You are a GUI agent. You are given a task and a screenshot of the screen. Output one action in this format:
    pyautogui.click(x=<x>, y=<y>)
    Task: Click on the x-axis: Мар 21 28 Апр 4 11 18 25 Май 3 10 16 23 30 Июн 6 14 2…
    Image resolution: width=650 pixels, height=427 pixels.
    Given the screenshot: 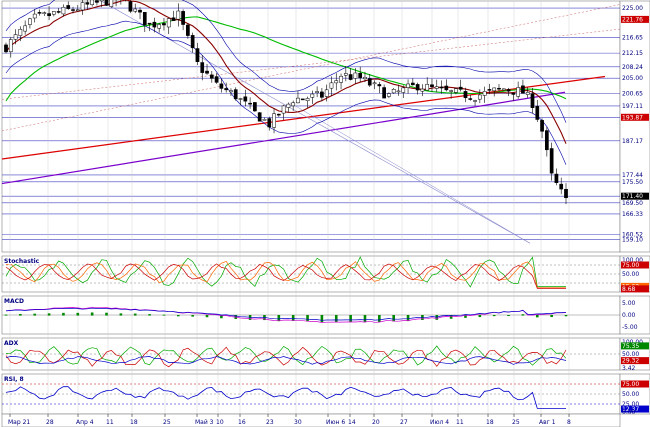 What is the action you would take?
    pyautogui.click(x=311, y=420)
    